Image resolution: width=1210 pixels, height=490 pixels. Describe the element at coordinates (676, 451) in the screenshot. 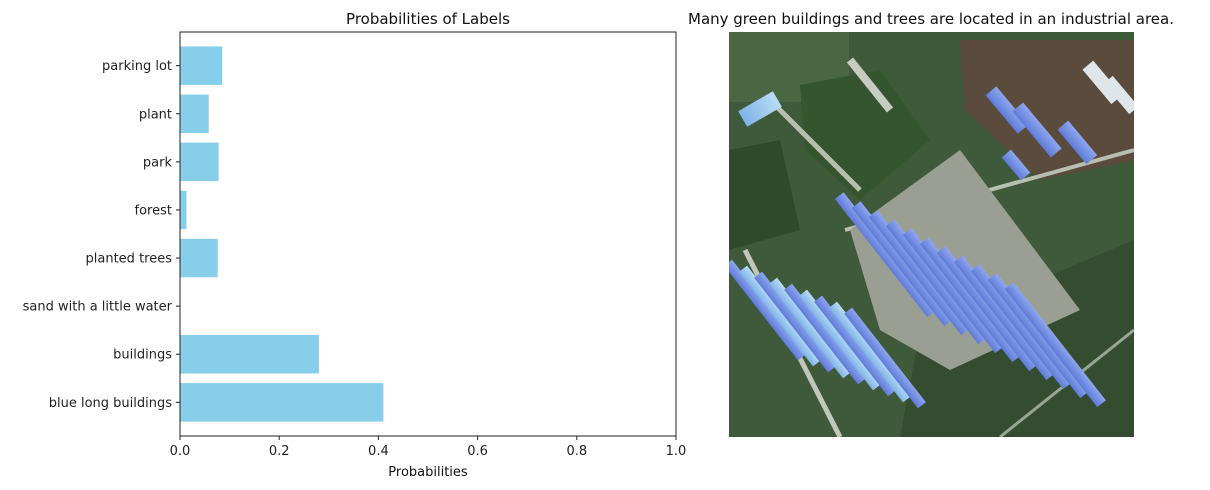

I see `x-tick-label: 1.0` at that location.